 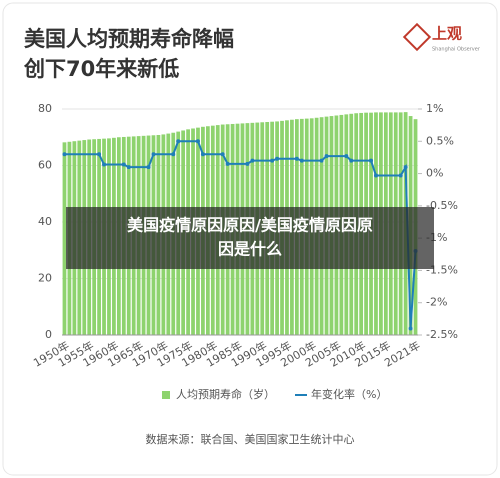 What do you see at coordinates (349, 394) in the screenshot?
I see `legend-label: 年变化率（%）` at bounding box center [349, 394].